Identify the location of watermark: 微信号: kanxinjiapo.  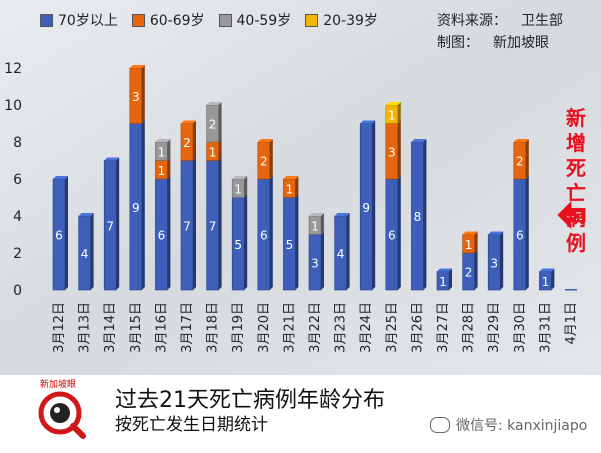
(508, 425).